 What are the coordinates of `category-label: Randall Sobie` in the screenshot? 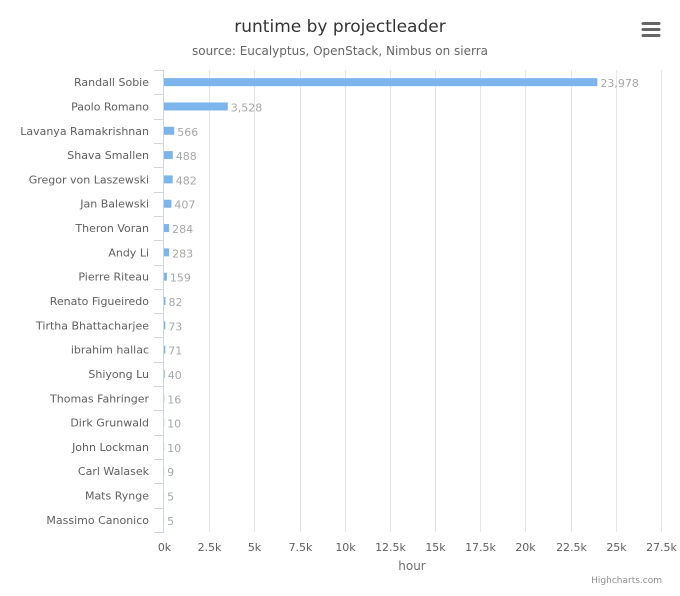 It's located at (111, 82).